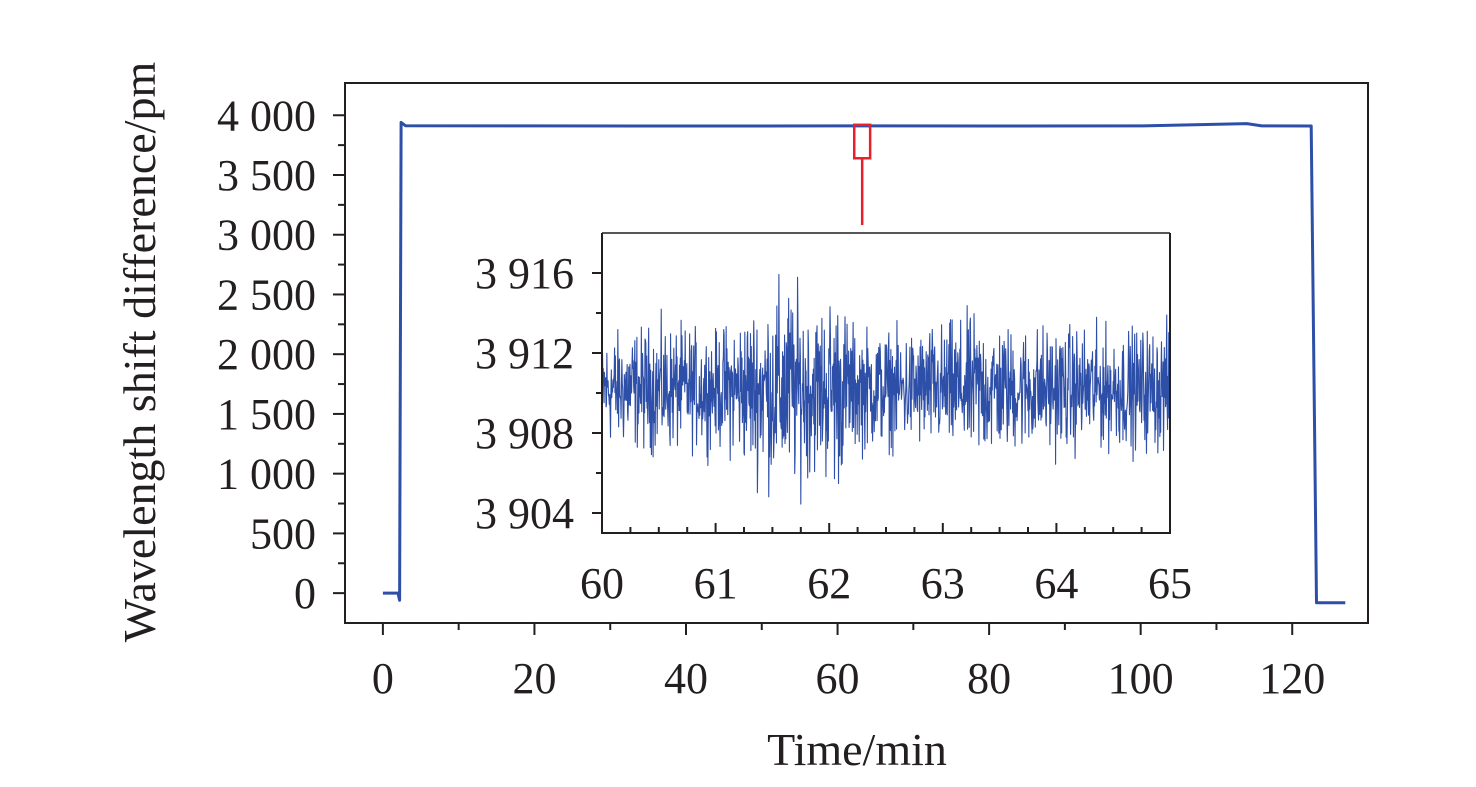  Describe the element at coordinates (857, 749) in the screenshot. I see `x-axis-title: Time/min` at that location.